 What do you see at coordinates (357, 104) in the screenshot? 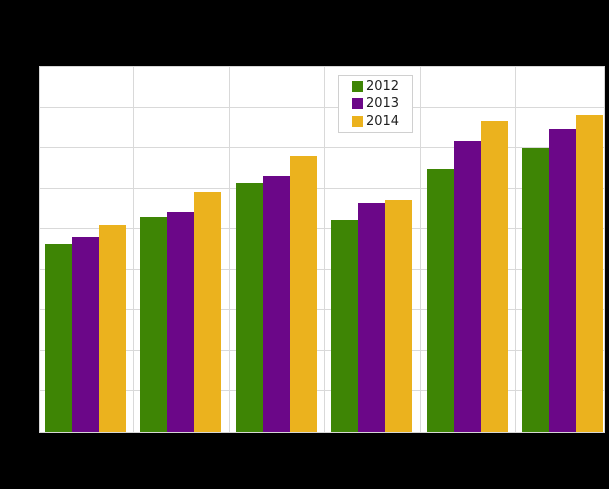
I see `legend-swatch-2013-icon` at bounding box center [357, 104].